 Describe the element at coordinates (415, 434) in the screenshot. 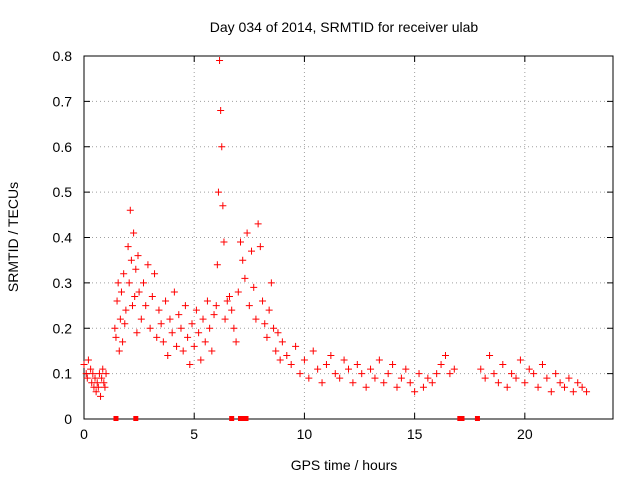

I see `x-tick-label: 15` at that location.